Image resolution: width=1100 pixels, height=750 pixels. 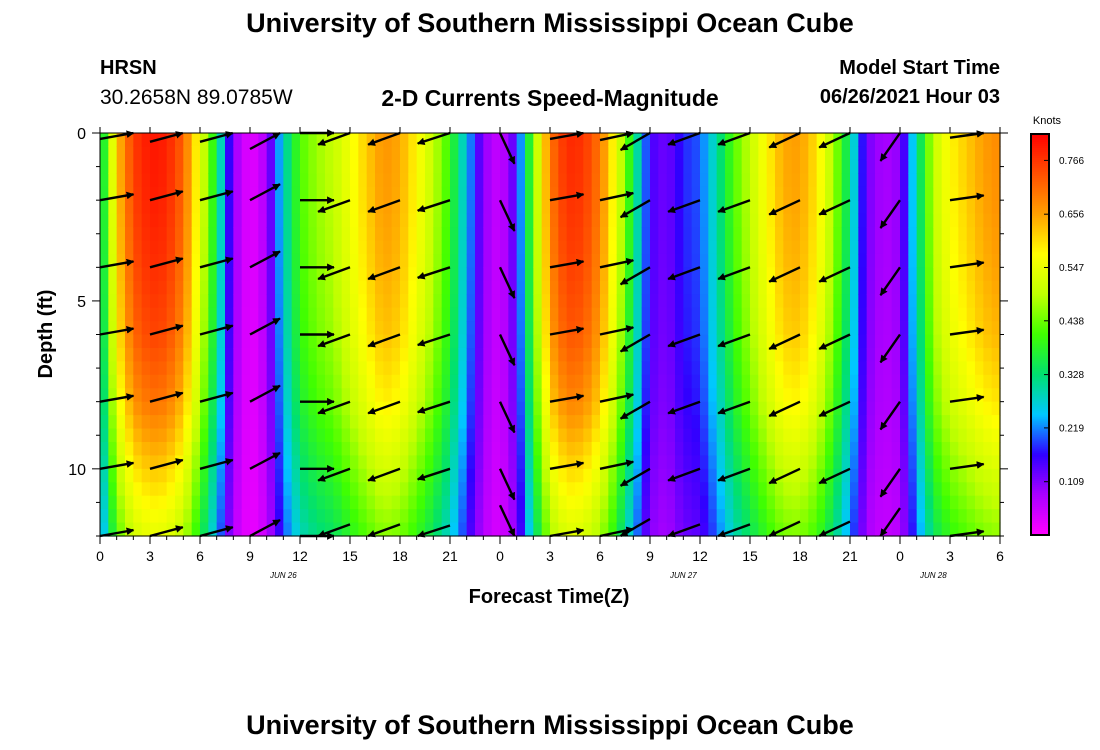 I want to click on current-vector-arrow, so click(x=635, y=343).